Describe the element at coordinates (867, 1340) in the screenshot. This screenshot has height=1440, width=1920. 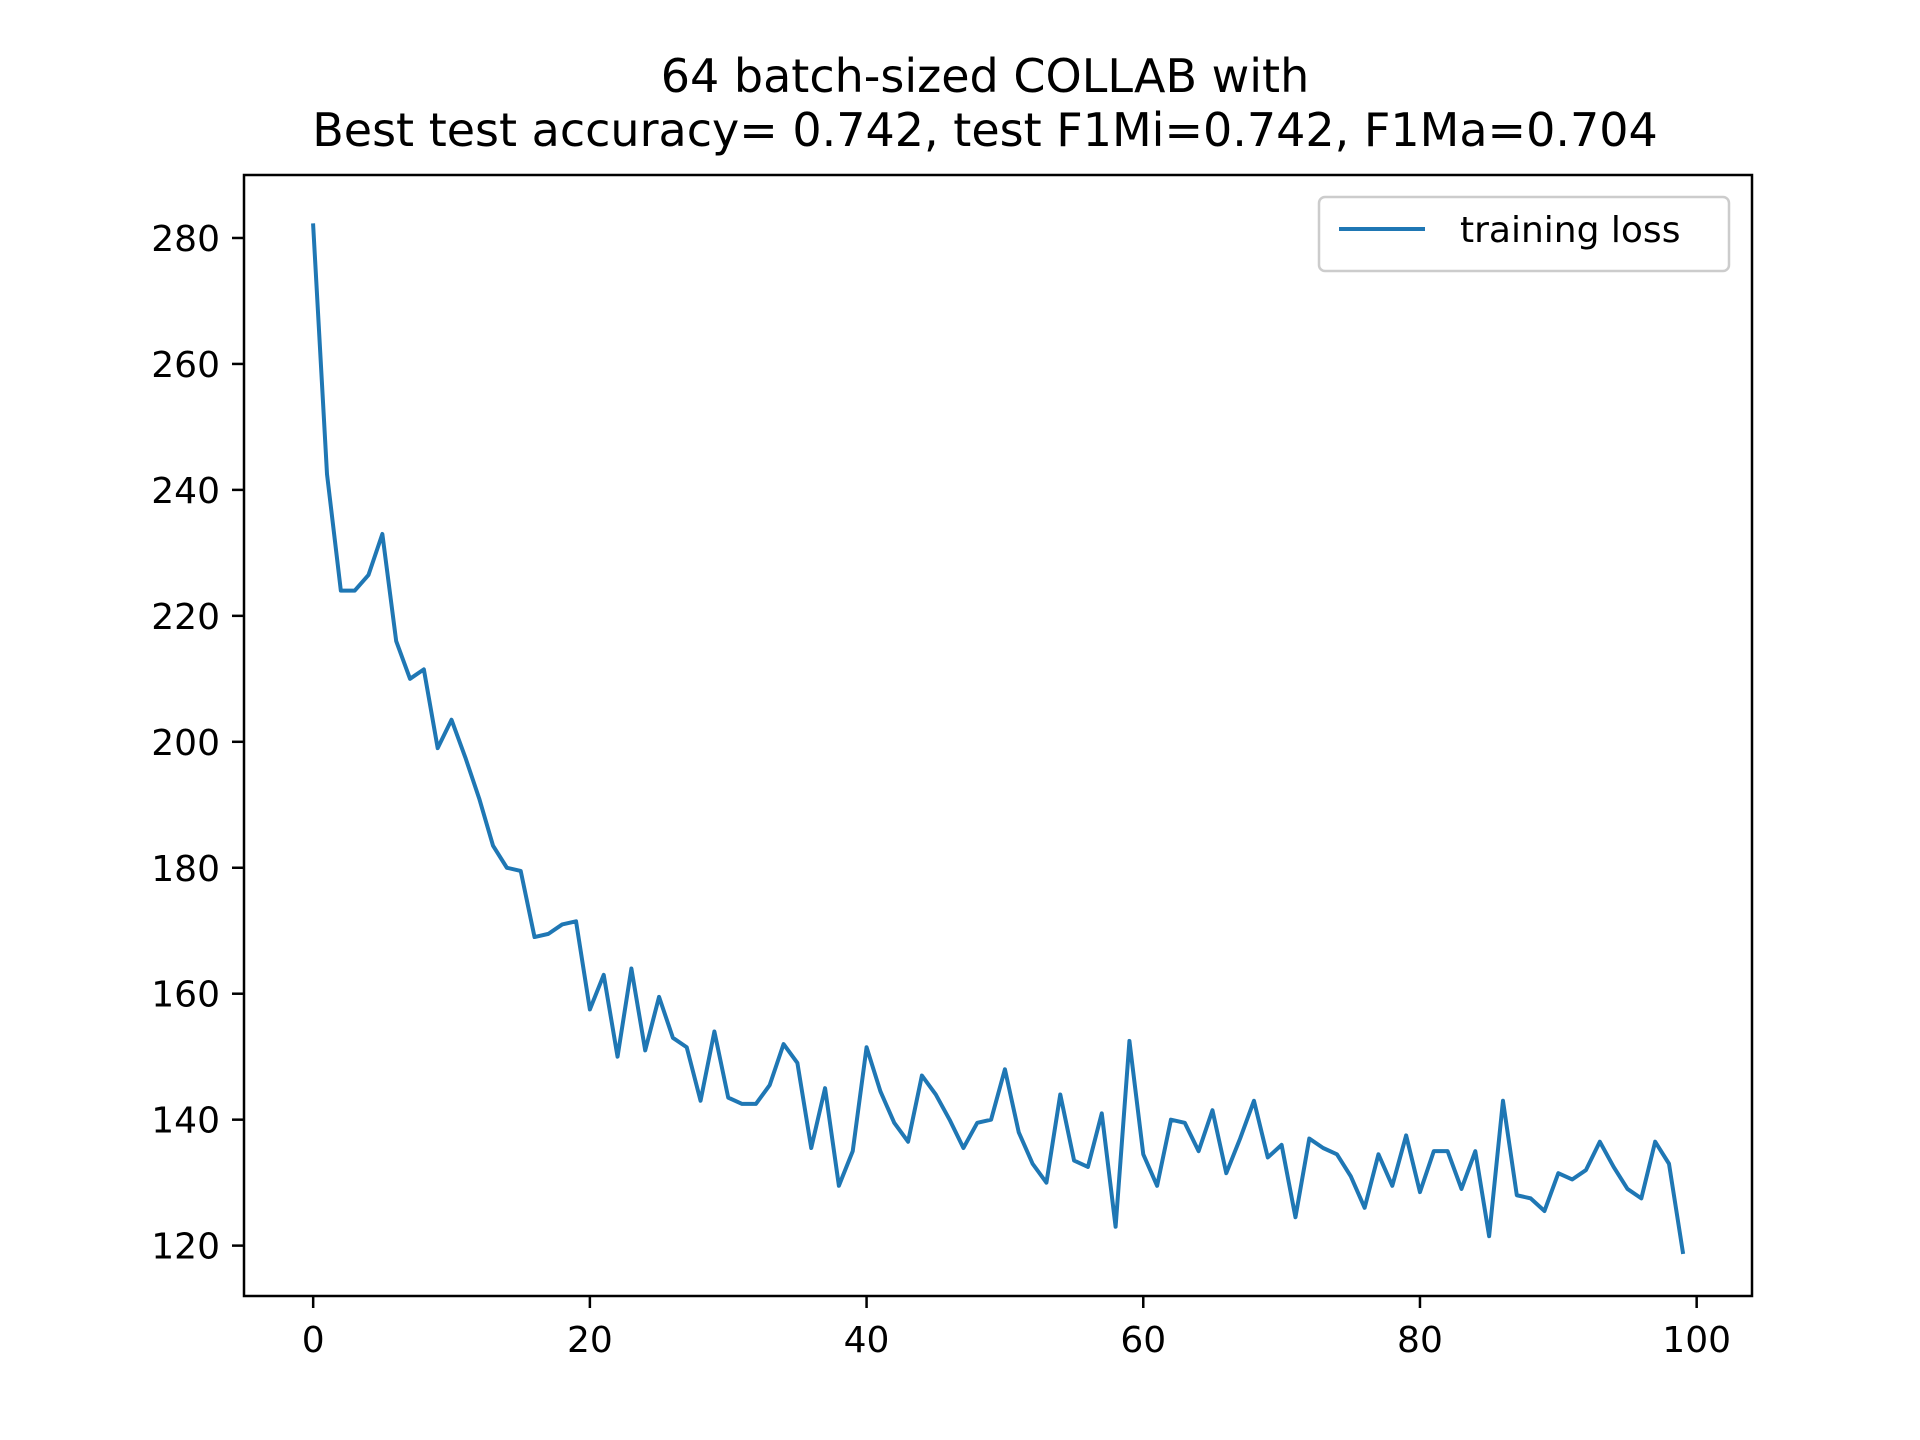
I see `x-tick-label: 40` at that location.